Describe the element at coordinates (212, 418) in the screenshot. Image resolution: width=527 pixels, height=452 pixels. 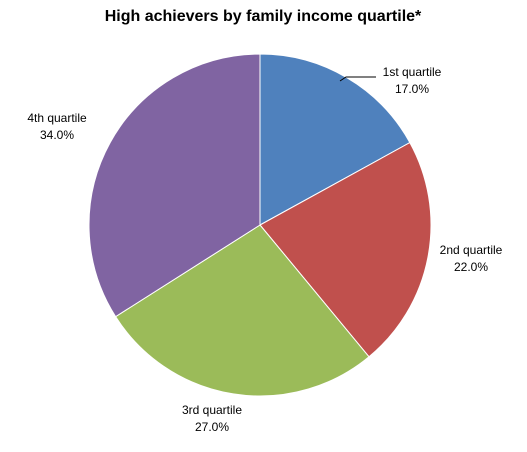
I see `slice-label-3rd-quartile: 3rd quartile 27.0%` at that location.